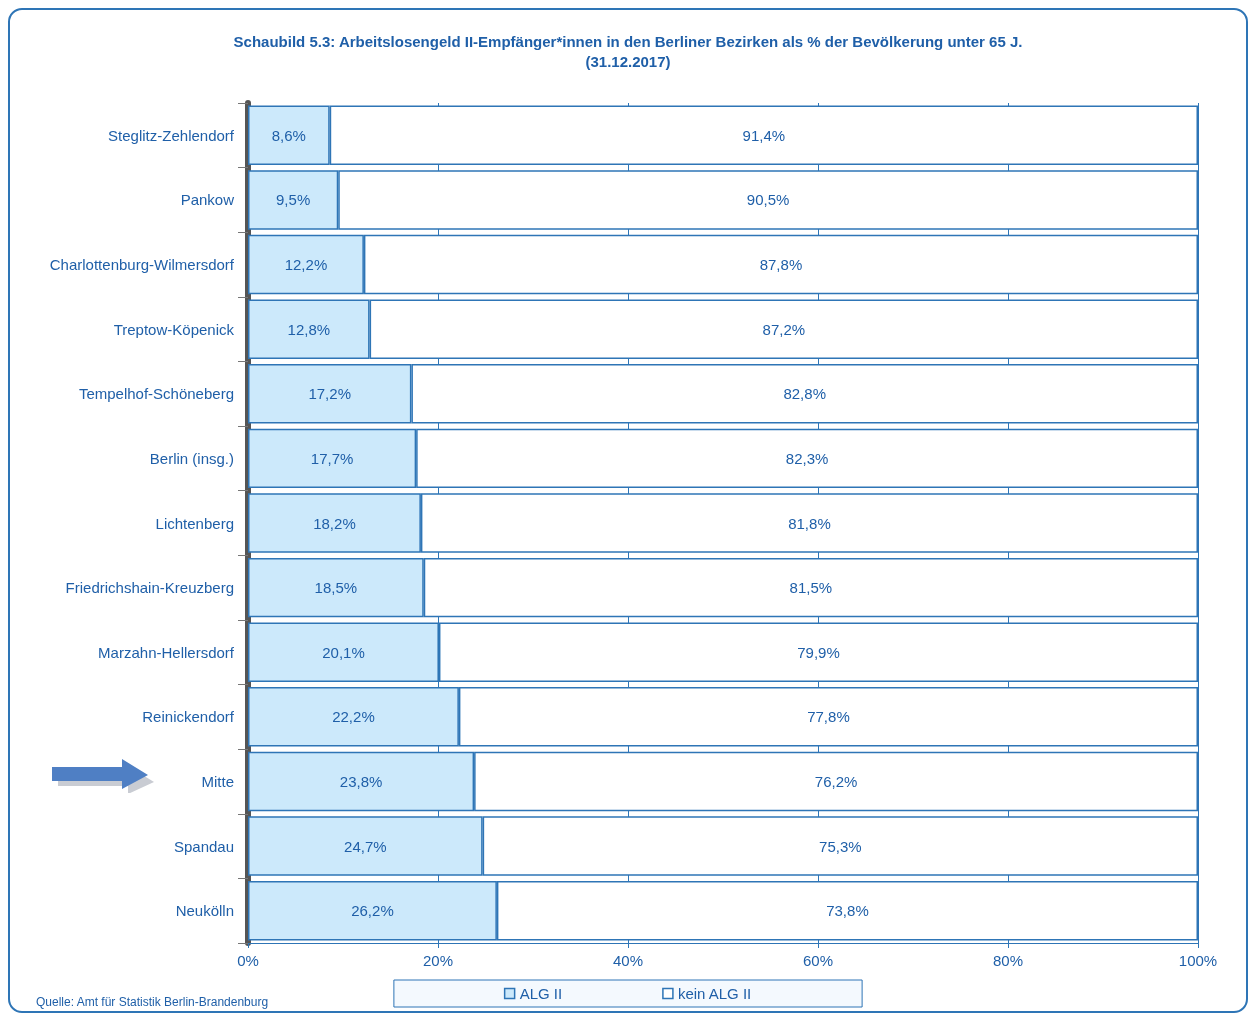 This screenshot has height=1021, width=1256. Describe the element at coordinates (188, 717) in the screenshot. I see `y-tick-label: Reinickendorf` at that location.